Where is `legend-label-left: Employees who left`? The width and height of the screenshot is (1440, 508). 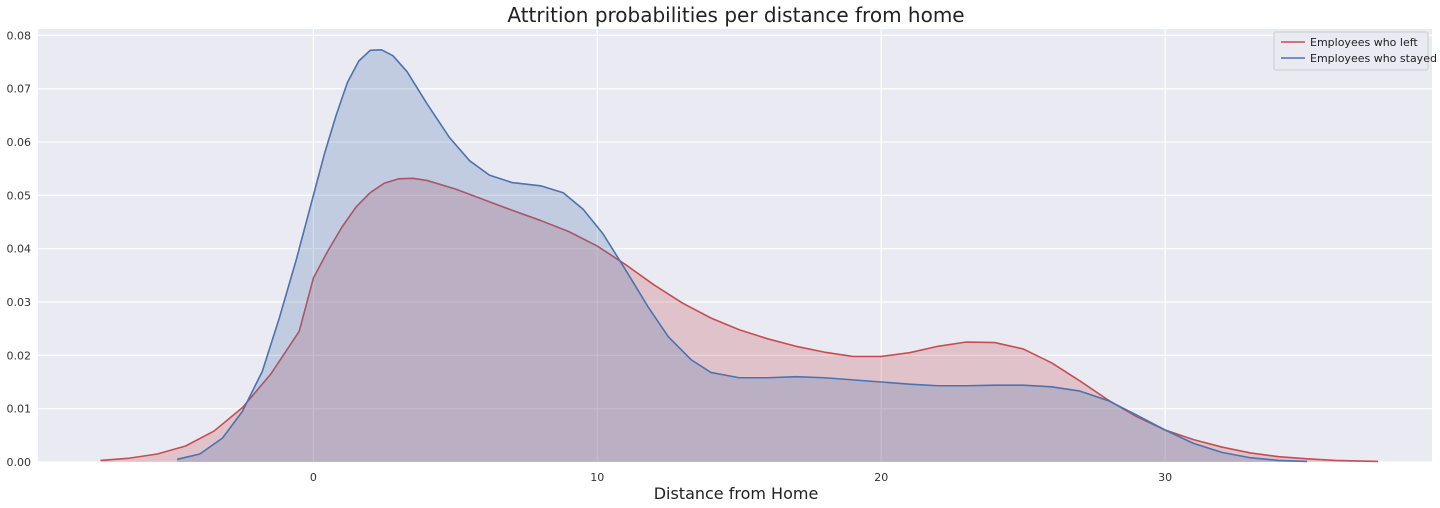
legend-label-left: Employees who left is located at coordinates (1364, 42).